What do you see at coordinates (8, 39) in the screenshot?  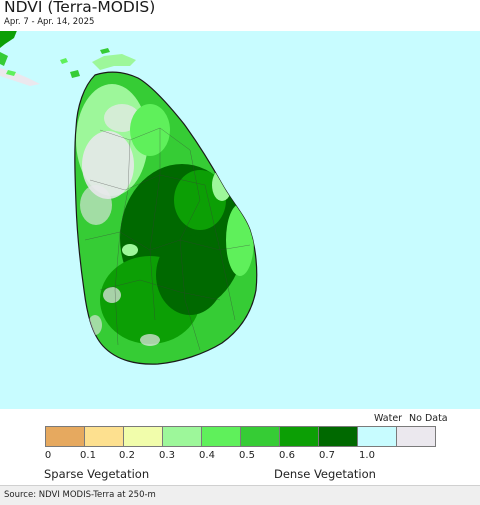 I see `india-coast` at bounding box center [8, 39].